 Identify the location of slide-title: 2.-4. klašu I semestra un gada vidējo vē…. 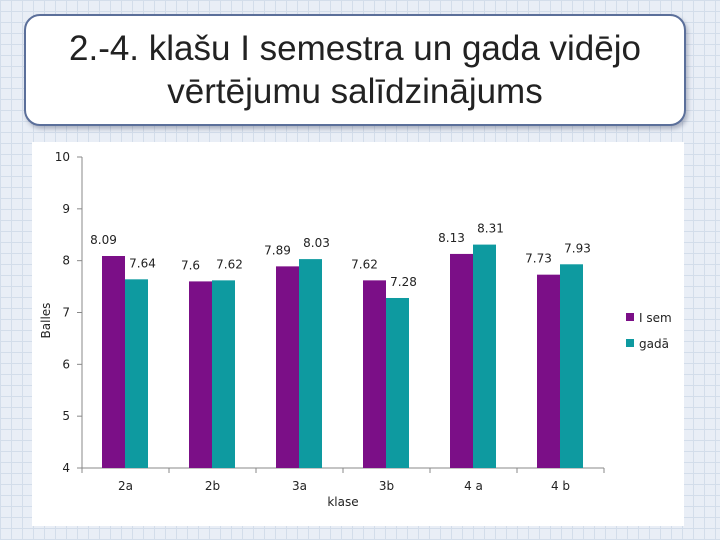
(355, 70).